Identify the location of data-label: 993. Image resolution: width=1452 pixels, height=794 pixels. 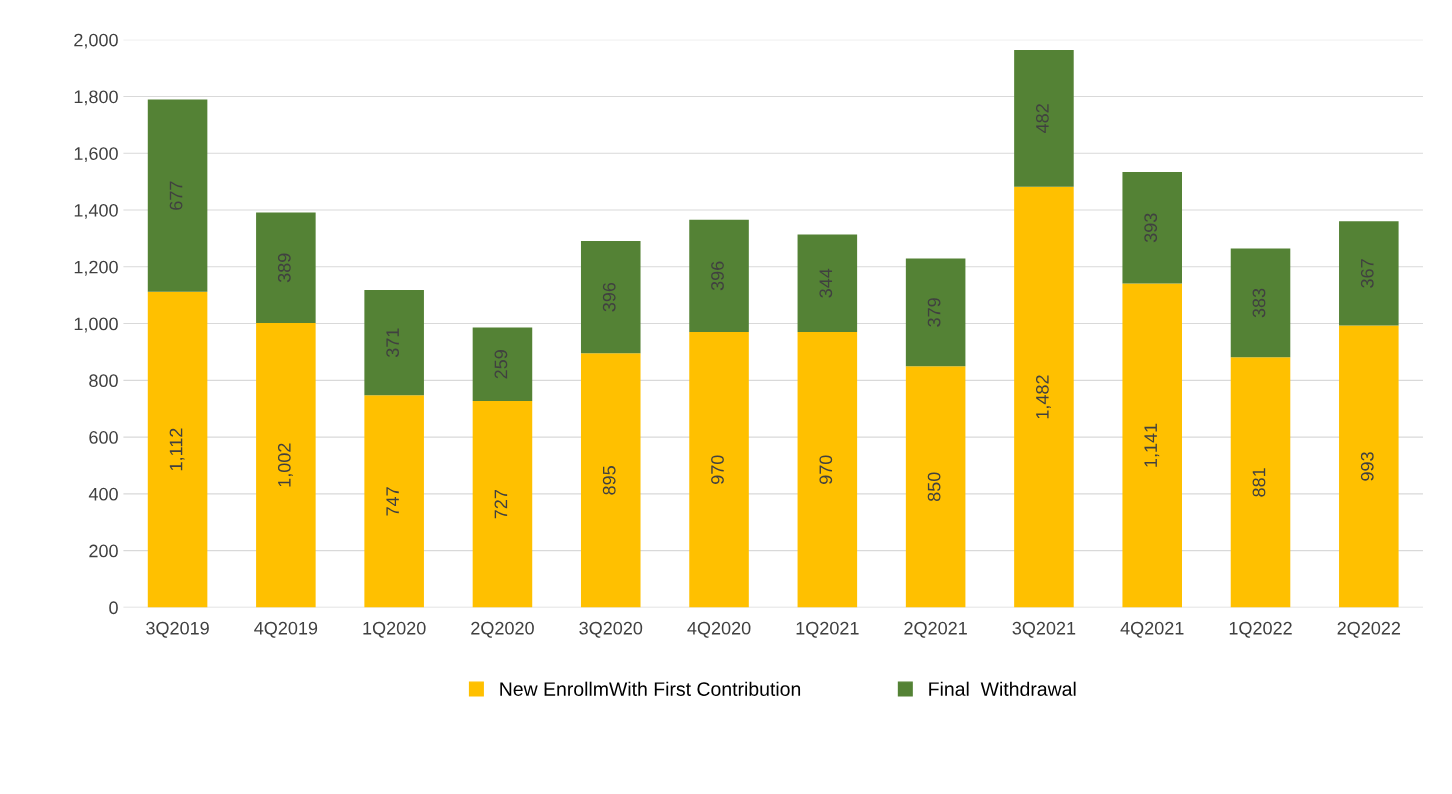
(1367, 466).